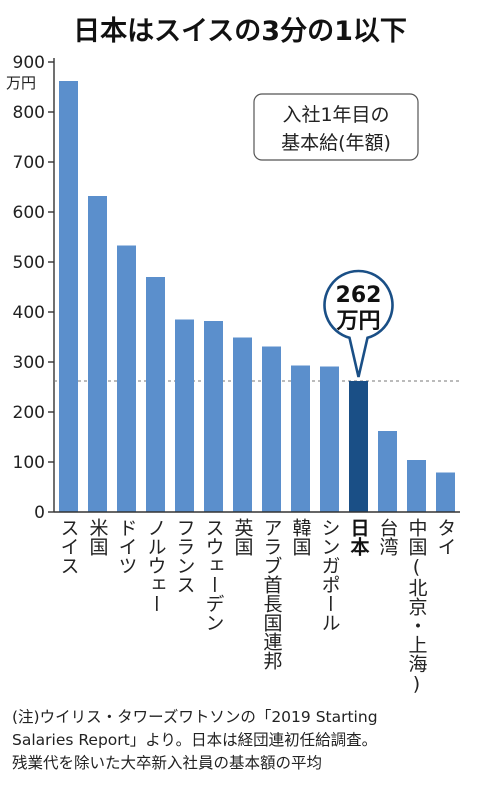 This screenshot has width=480, height=788. Describe the element at coordinates (359, 295) in the screenshot. I see `callout-value: 262` at that location.